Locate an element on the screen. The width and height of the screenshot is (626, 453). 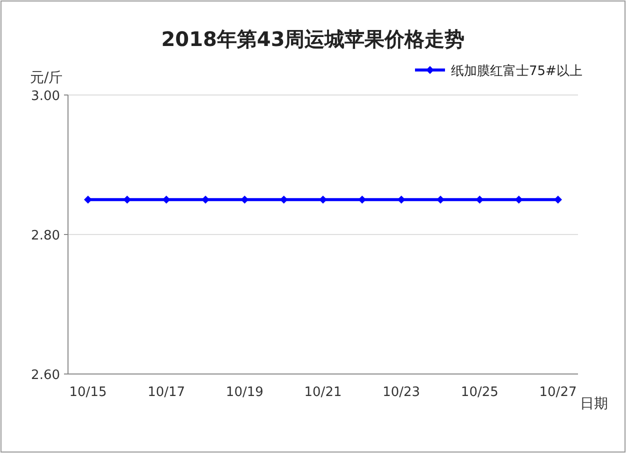
legend-label: 纸加膜红富士75#以上 is located at coordinates (516, 71).